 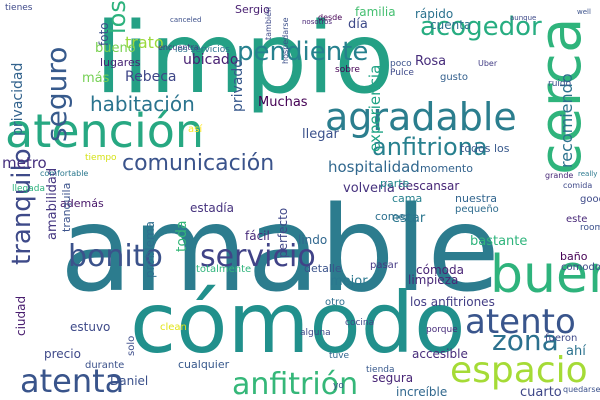 What do you see at coordinates (541, 392) in the screenshot?
I see `word-cuarto: cuarto` at bounding box center [541, 392].